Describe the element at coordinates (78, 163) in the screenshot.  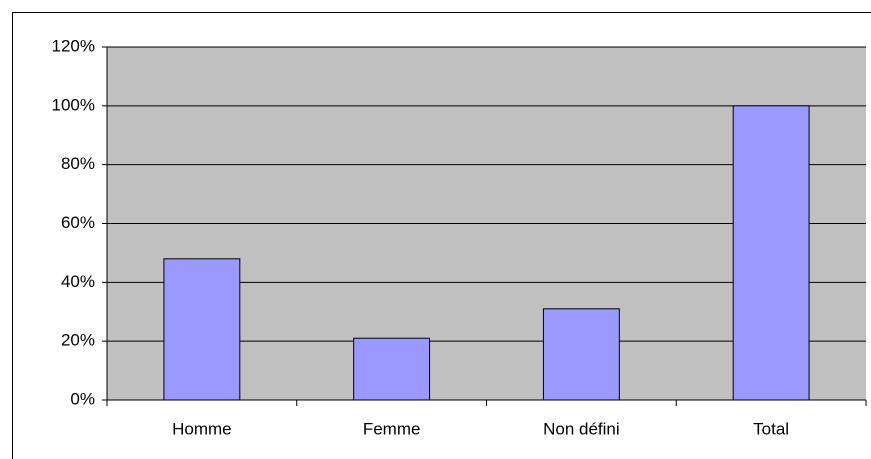
I see `y-tick-label: 80%` at that location.